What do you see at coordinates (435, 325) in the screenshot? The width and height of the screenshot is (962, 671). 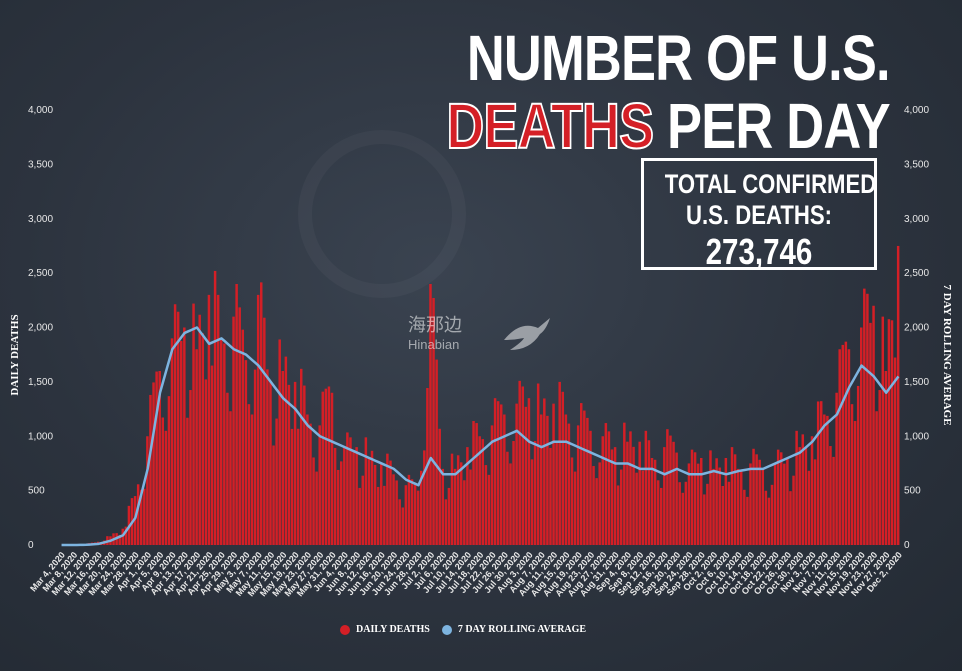 I see `watermark-cn: 海那边` at bounding box center [435, 325].